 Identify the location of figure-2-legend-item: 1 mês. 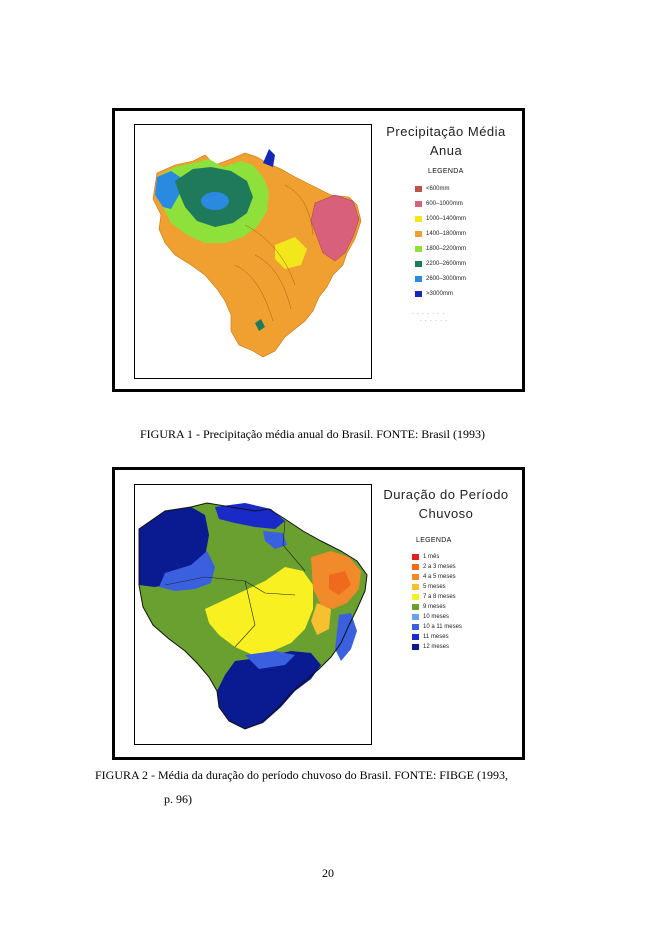
(425, 556).